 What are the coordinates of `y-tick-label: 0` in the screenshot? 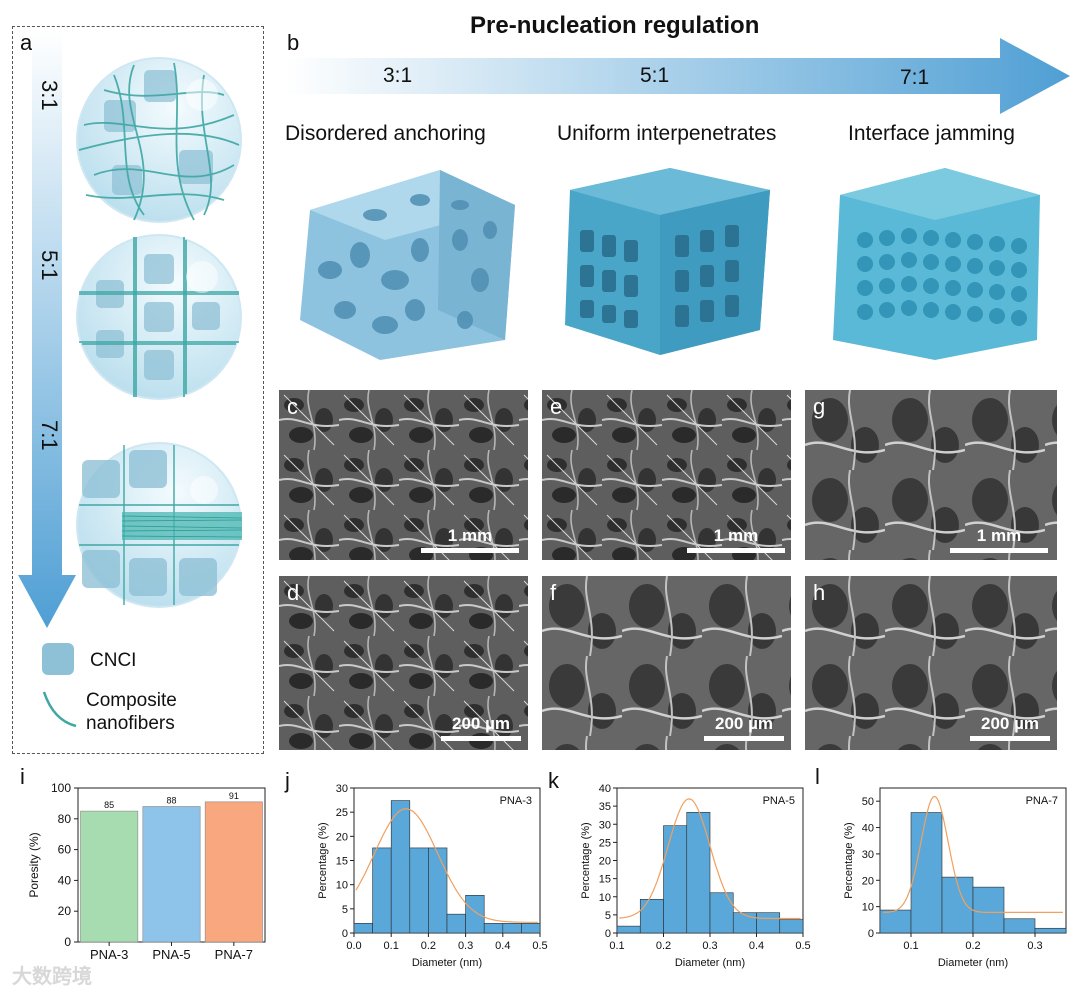 It's located at (345, 934).